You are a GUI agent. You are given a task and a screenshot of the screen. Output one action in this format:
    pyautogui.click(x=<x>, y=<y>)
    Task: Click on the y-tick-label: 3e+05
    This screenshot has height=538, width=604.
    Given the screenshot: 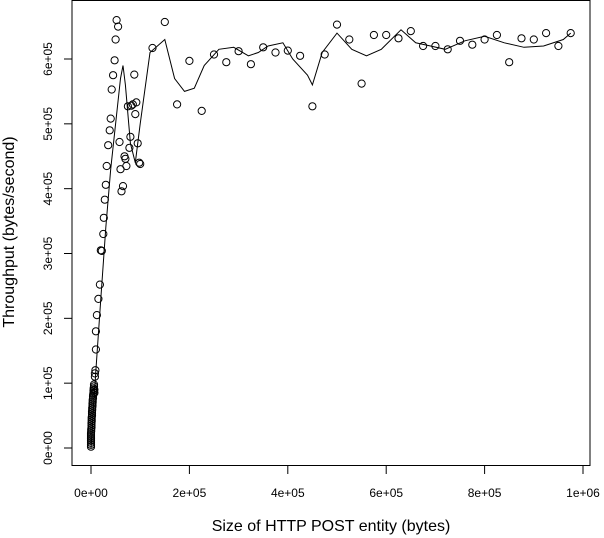 What is the action you would take?
    pyautogui.click(x=48, y=253)
    